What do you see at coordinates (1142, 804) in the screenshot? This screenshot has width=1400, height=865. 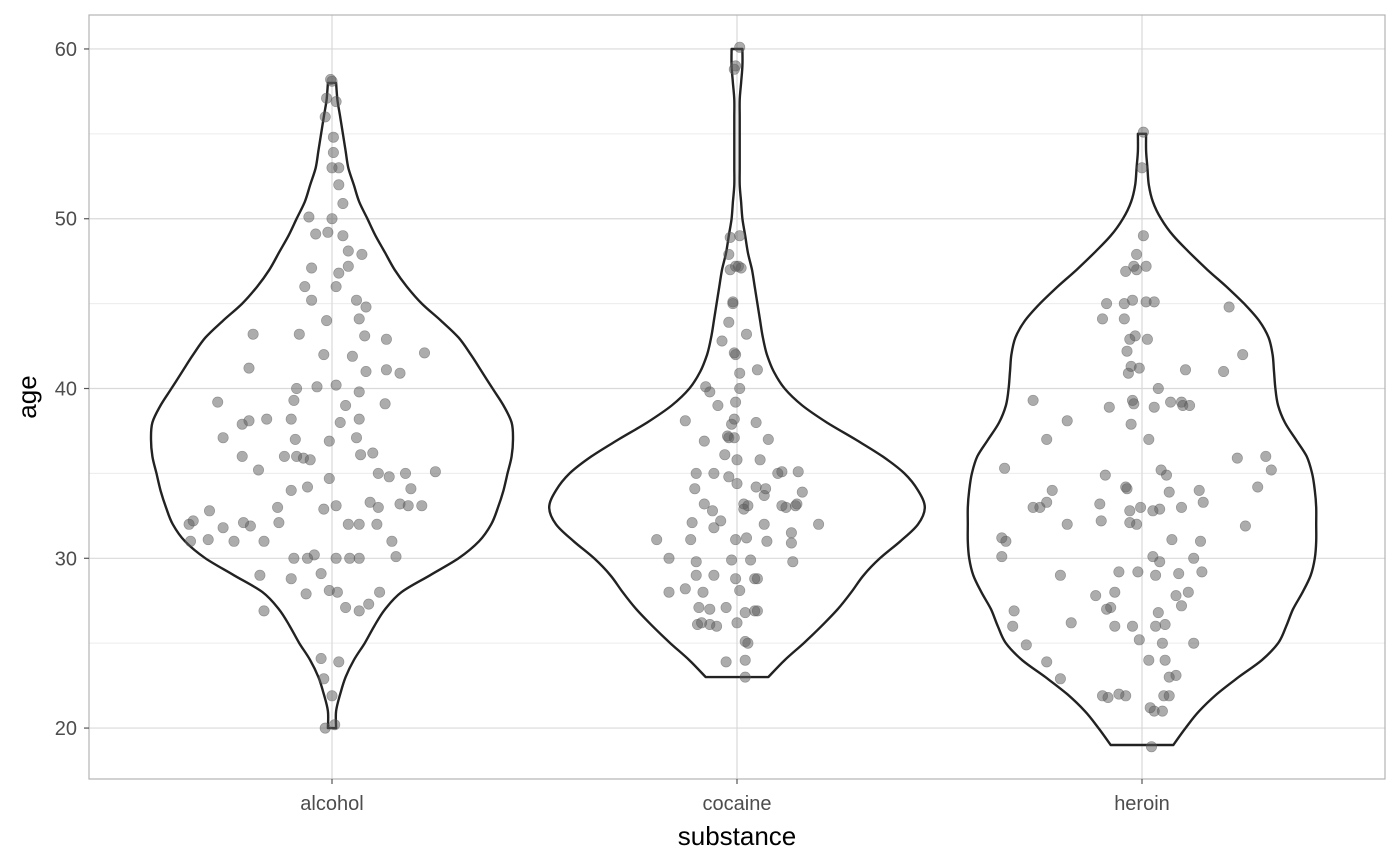 I see `x-tick-label-heroin: heroin` at bounding box center [1142, 804].